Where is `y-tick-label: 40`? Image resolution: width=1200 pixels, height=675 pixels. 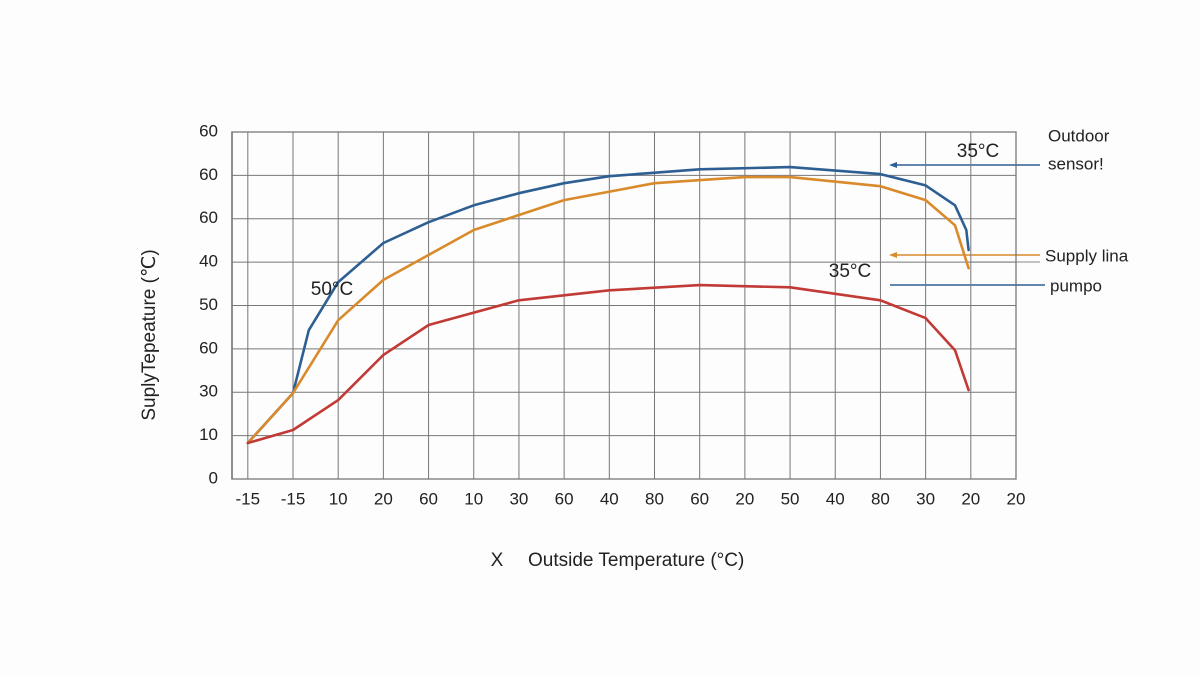 y-tick-label: 40 is located at coordinates (208, 261).